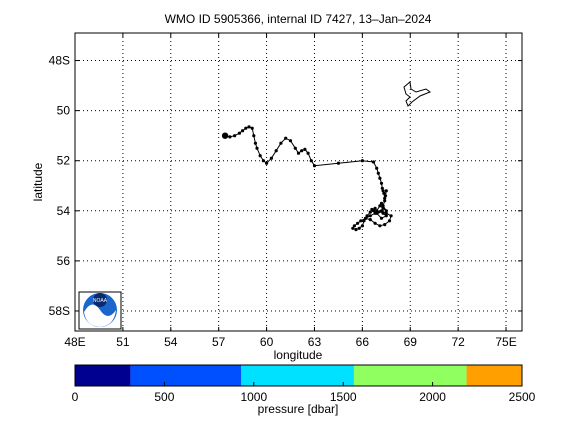 This screenshot has width=576, height=432. Describe the element at coordinates (225, 135) in the screenshot. I see `trajectory-start-point` at that location.